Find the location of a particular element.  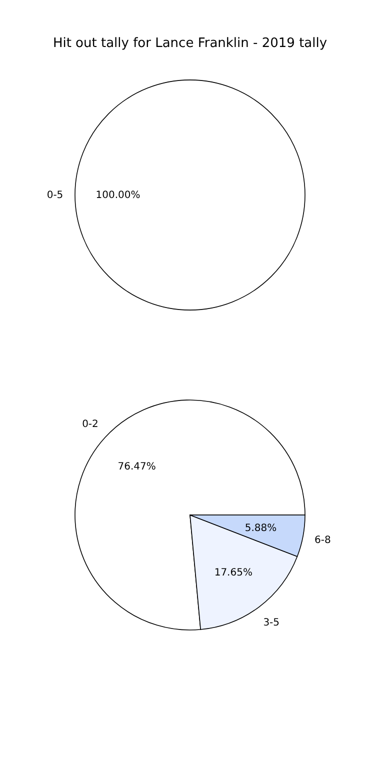

data-label: 76.47% is located at coordinates (137, 466).